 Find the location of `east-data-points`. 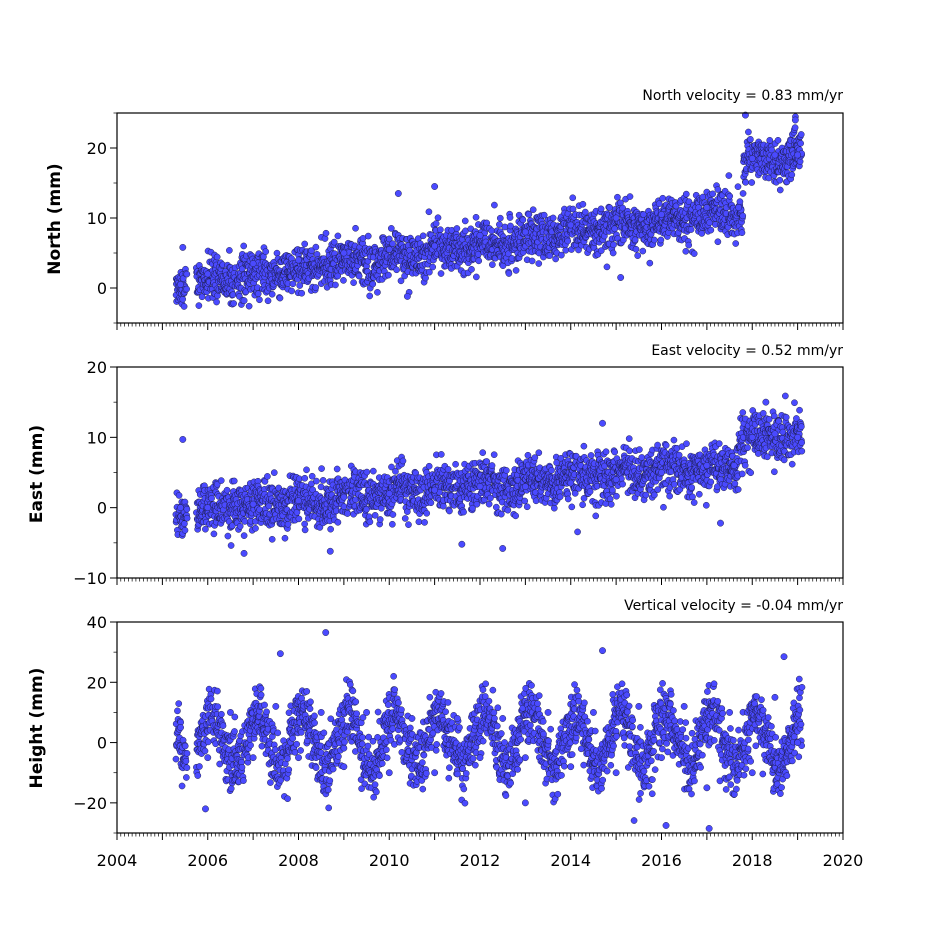

east-data-points is located at coordinates (489, 474).